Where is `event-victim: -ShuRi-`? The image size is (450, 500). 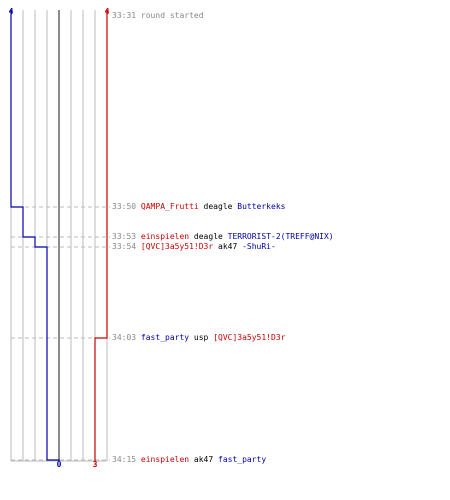 event-victim: -ShuRi- is located at coordinates (259, 246).